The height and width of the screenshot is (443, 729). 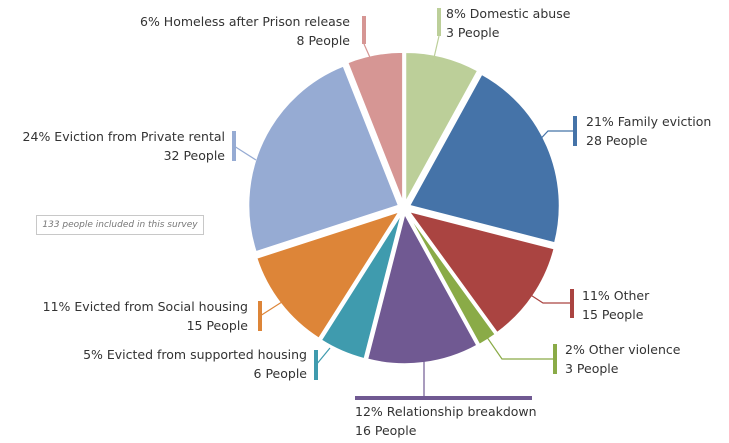 I want to click on slice-people-label: 28 People, so click(x=617, y=140).